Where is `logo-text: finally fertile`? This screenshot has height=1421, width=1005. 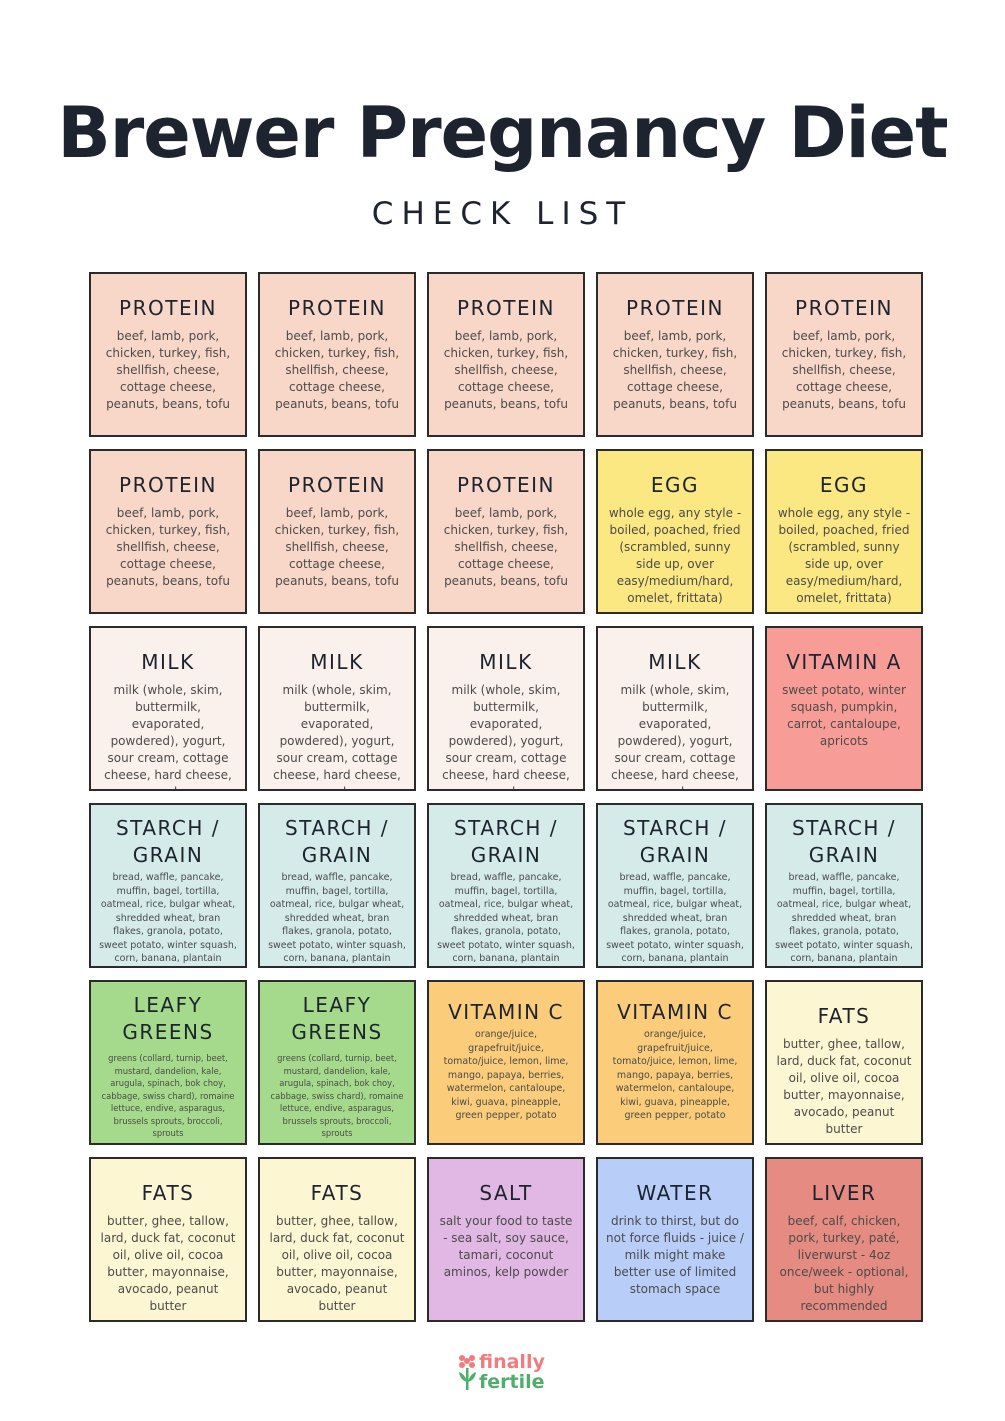
logo-text: finally fertile is located at coordinates (512, 1372).